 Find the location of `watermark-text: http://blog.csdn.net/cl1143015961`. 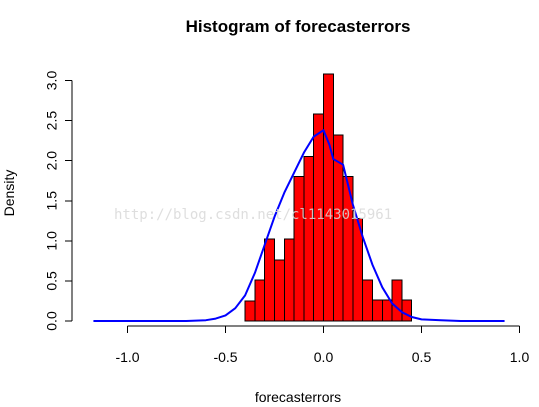

watermark-text: http://blog.csdn.net/cl1143015961 is located at coordinates (253, 215).